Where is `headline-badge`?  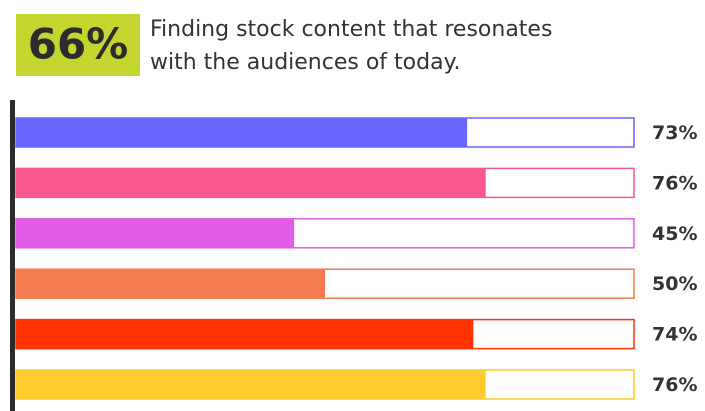 headline-badge is located at coordinates (78, 45).